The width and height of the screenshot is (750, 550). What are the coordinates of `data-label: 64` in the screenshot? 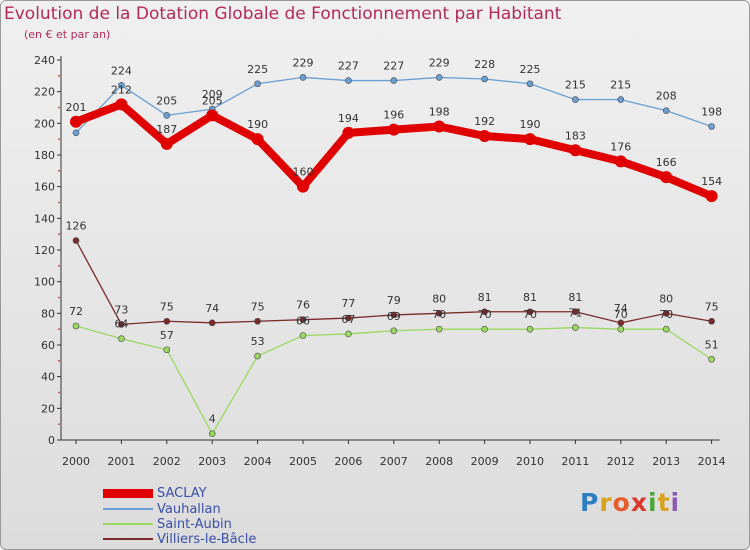 It's located at (121, 324).